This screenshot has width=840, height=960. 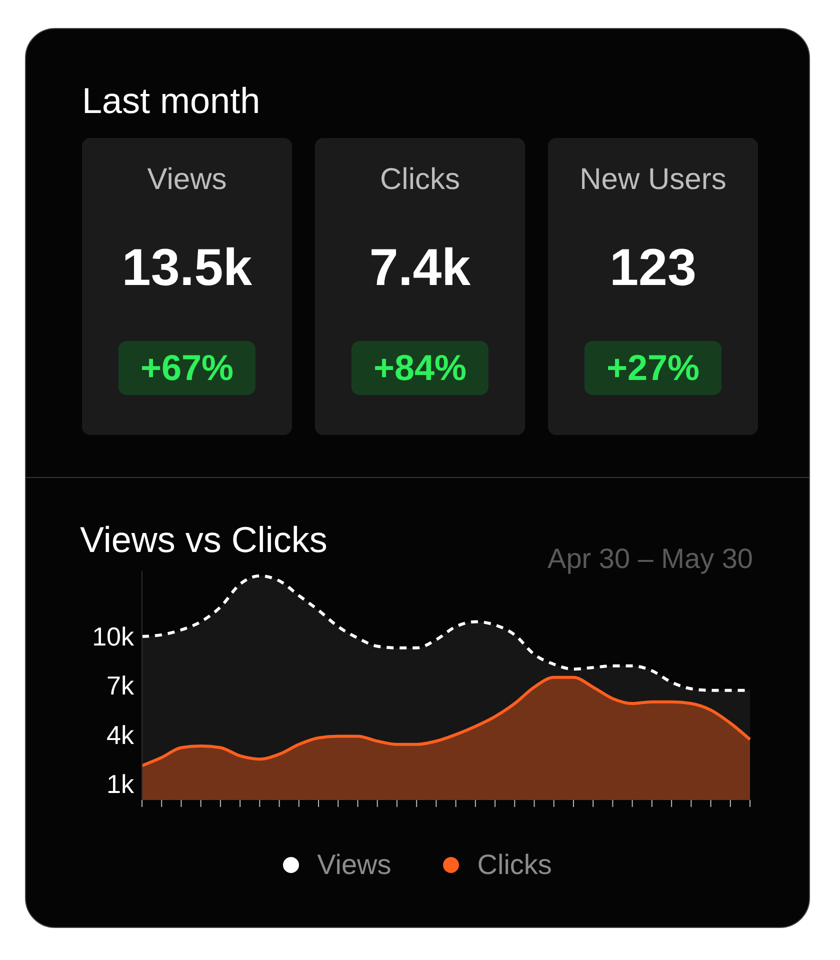 I want to click on text: +27%, so click(x=653, y=368).